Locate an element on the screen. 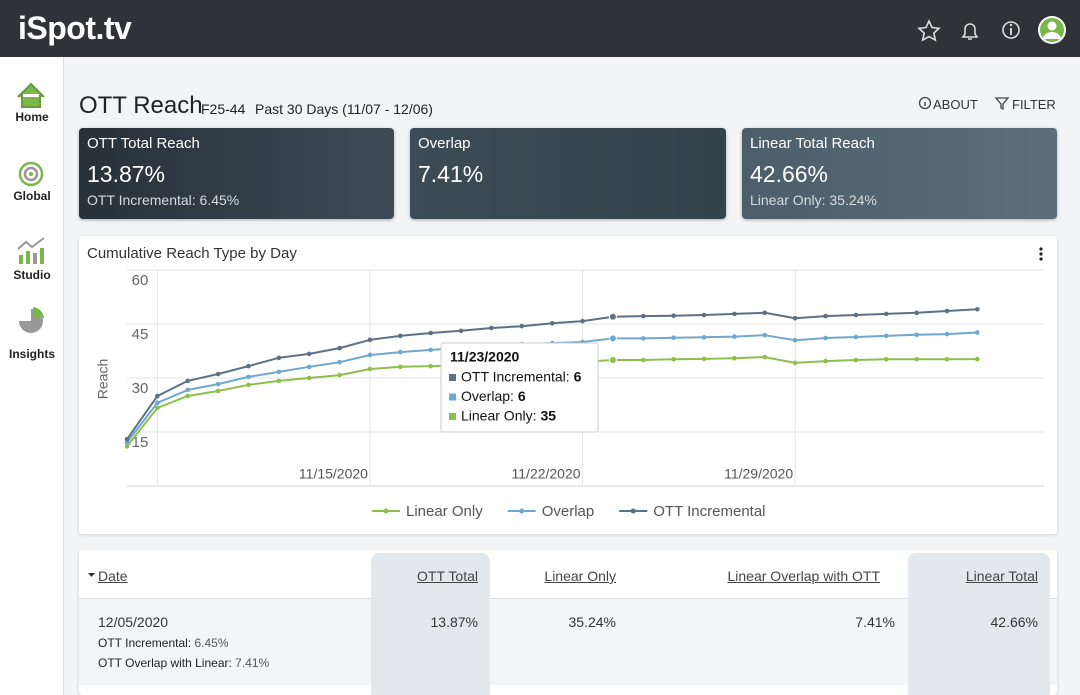  column-header: Date is located at coordinates (113, 576).